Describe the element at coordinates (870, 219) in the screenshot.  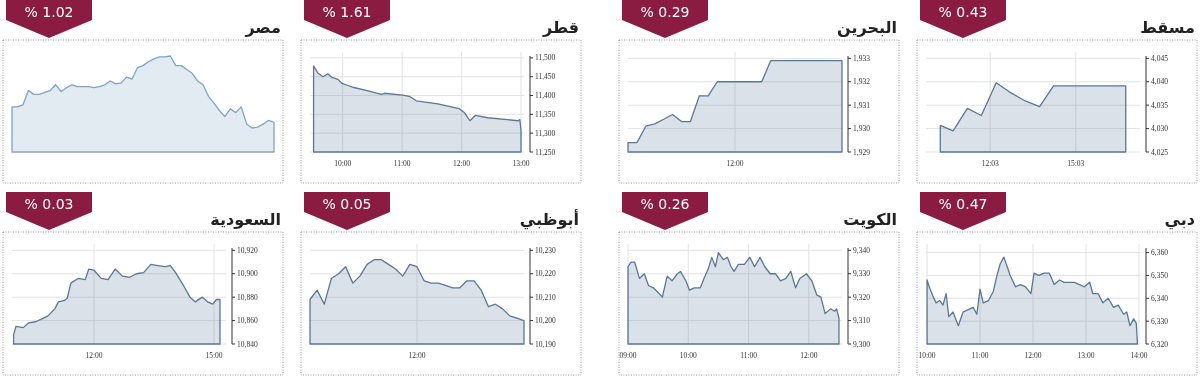
I see `chart-title: الكويت` at that location.